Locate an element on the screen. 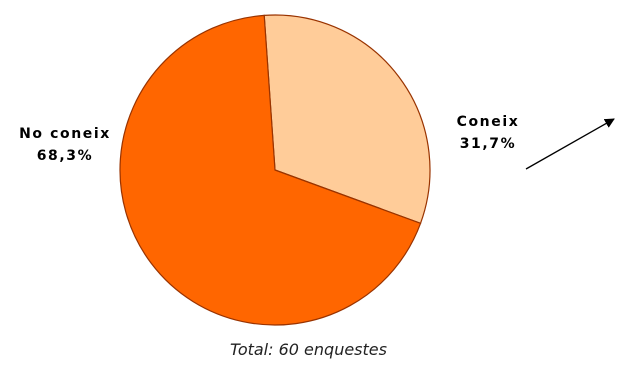 The width and height of the screenshot is (617, 365). slice-label-no-coneix: No coneix 68,3% is located at coordinates (65, 145).